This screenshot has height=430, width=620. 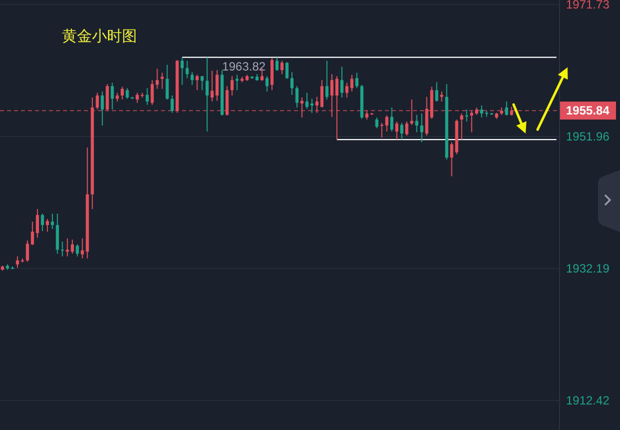 I want to click on title: 黄金小时图, so click(x=99, y=36).